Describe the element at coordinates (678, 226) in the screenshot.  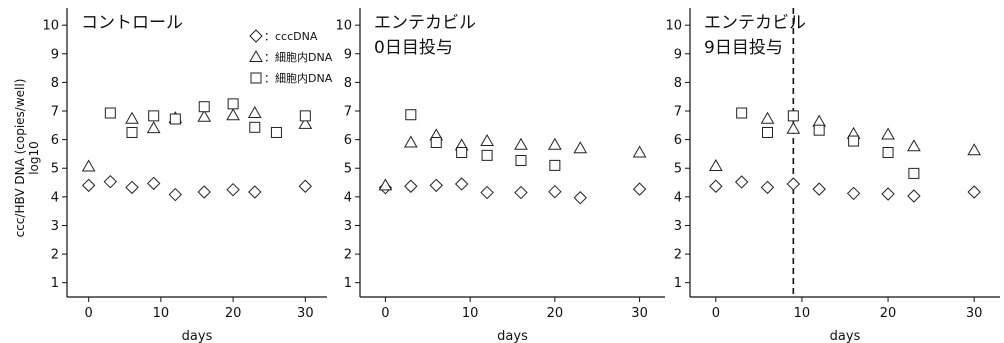
I see `y-tick-label: 3` at that location.